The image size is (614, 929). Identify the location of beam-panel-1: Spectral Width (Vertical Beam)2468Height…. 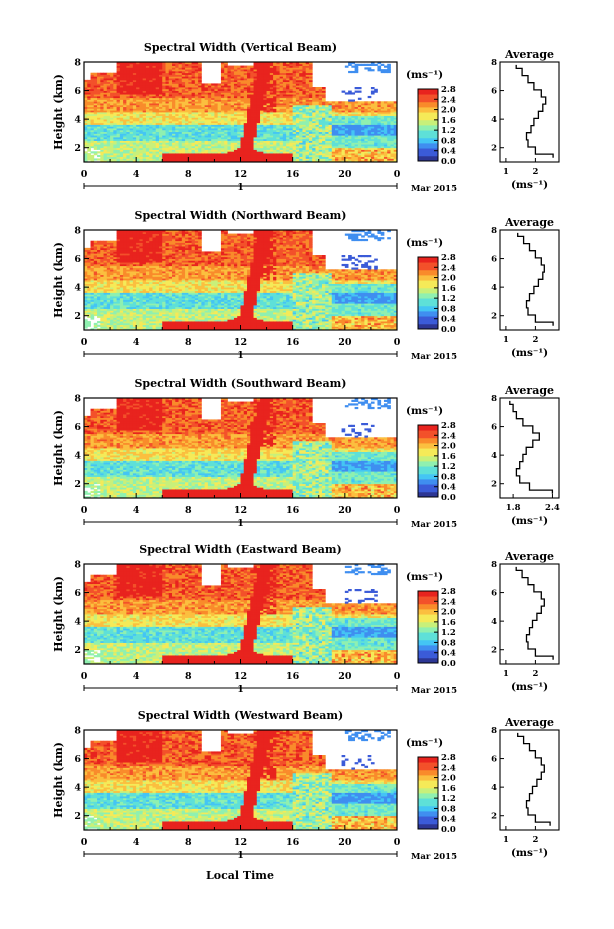
(306, 117).